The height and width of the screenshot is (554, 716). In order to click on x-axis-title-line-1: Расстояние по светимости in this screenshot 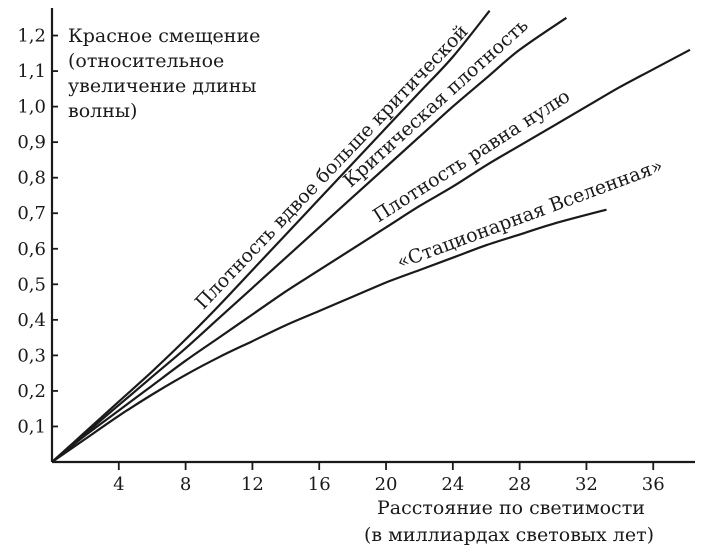, I will do `click(511, 508)`.